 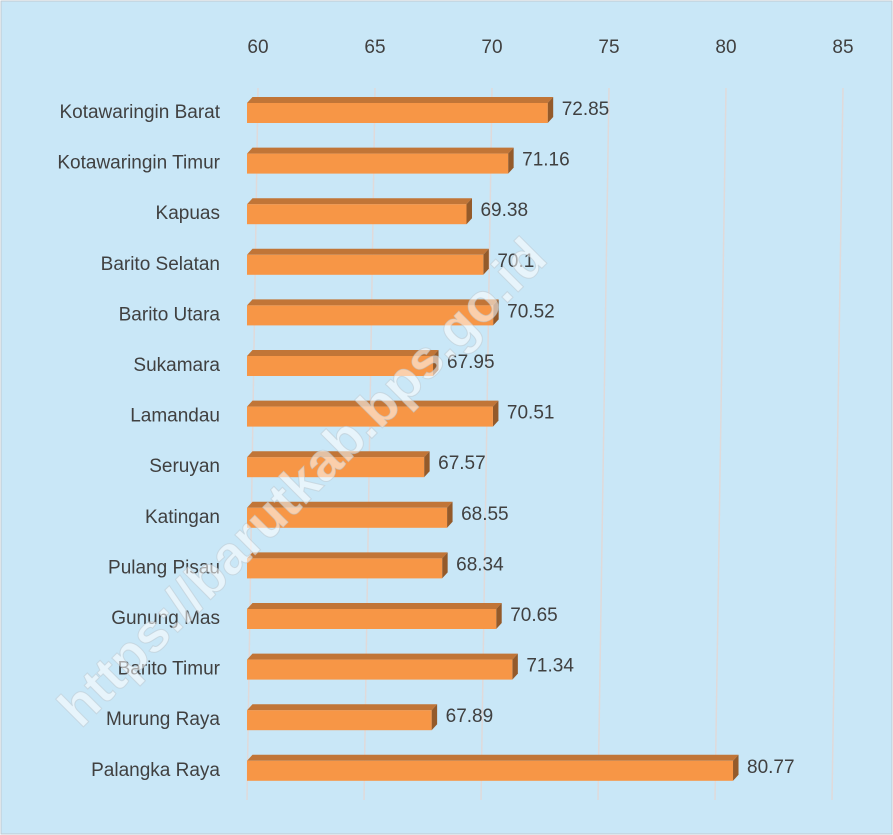 What do you see at coordinates (546, 160) in the screenshot?
I see `data-label: 71.16` at bounding box center [546, 160].